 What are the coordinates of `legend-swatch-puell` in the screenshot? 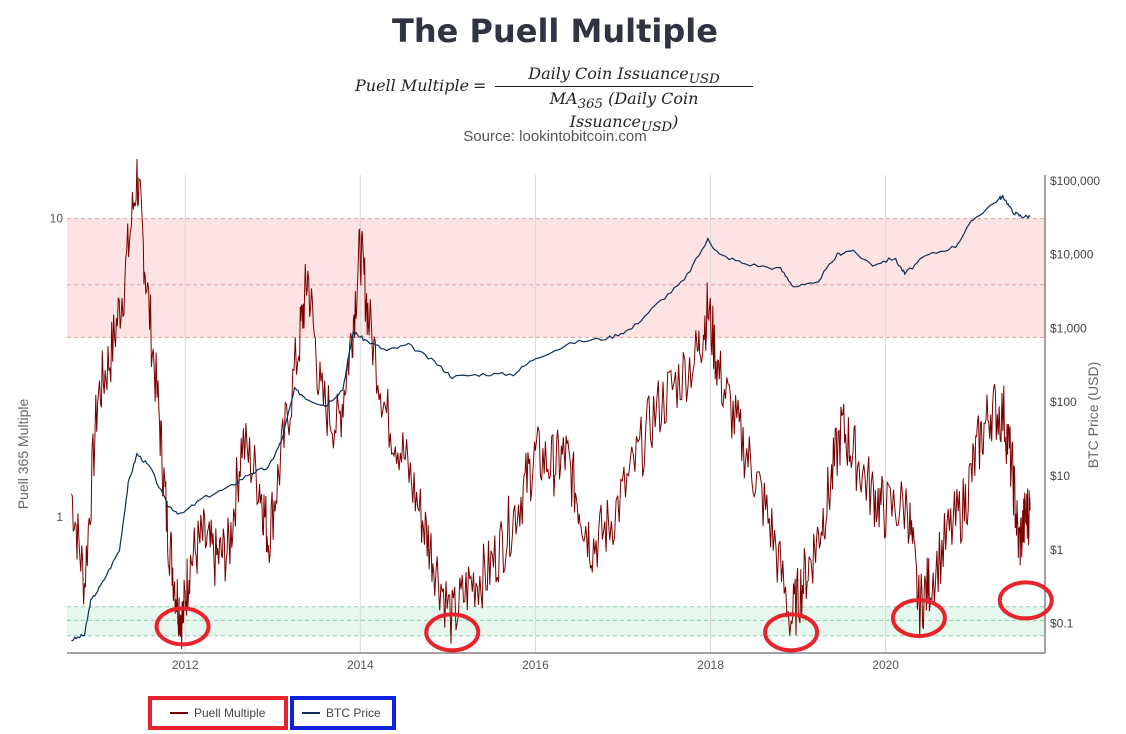 It's located at (179, 713).